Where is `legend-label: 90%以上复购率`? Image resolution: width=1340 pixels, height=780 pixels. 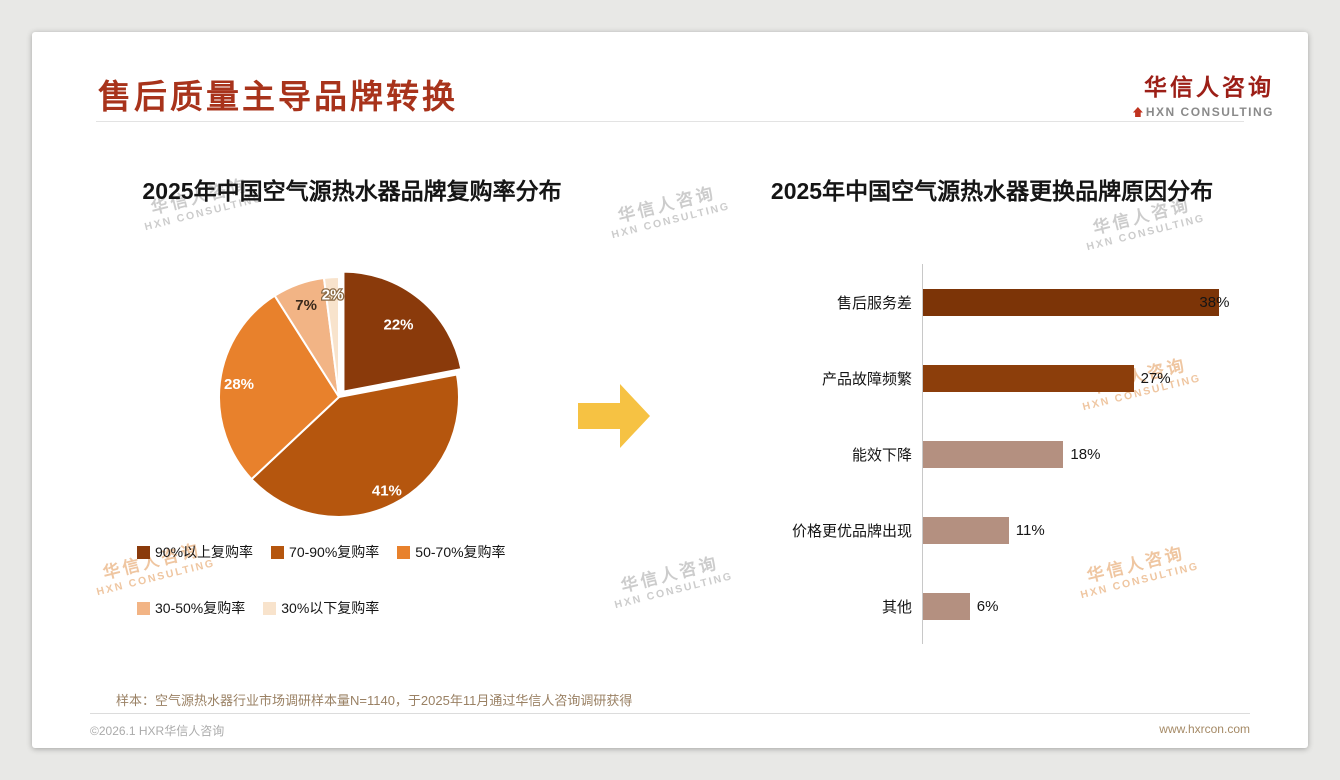 legend-label: 90%以上复购率 is located at coordinates (204, 552).